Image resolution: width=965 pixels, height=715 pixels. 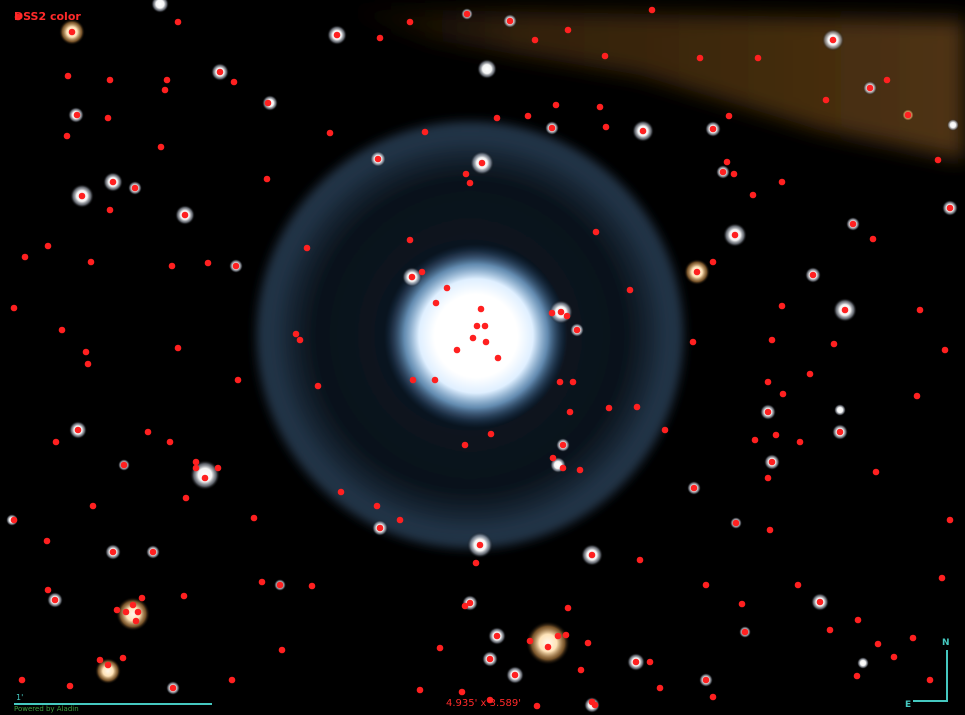 I want to click on compass-north-arrow, so click(x=947, y=676).